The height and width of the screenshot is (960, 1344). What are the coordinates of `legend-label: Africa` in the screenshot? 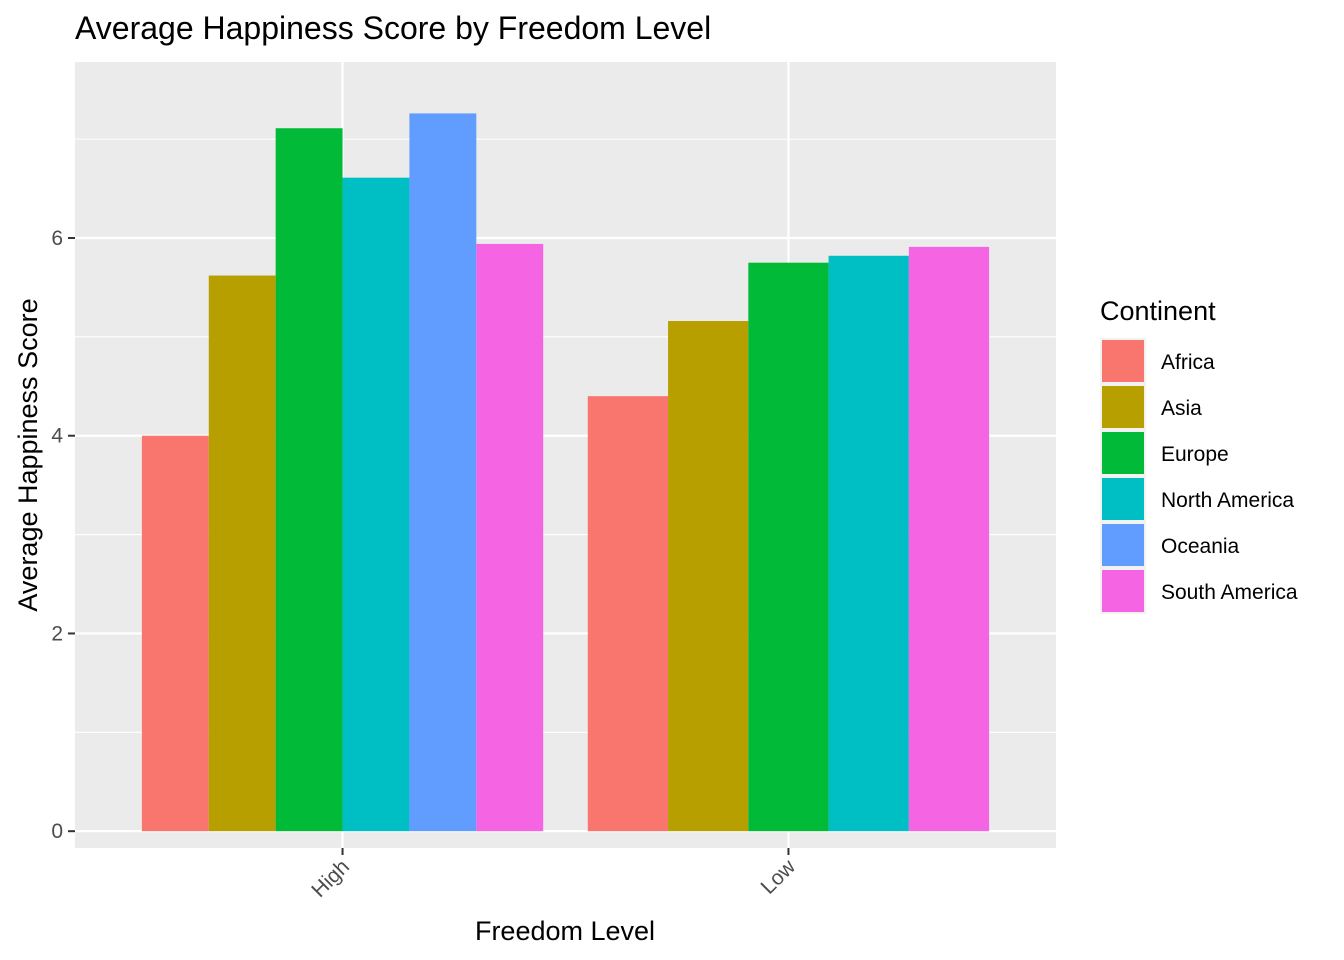 It's located at (1188, 362).